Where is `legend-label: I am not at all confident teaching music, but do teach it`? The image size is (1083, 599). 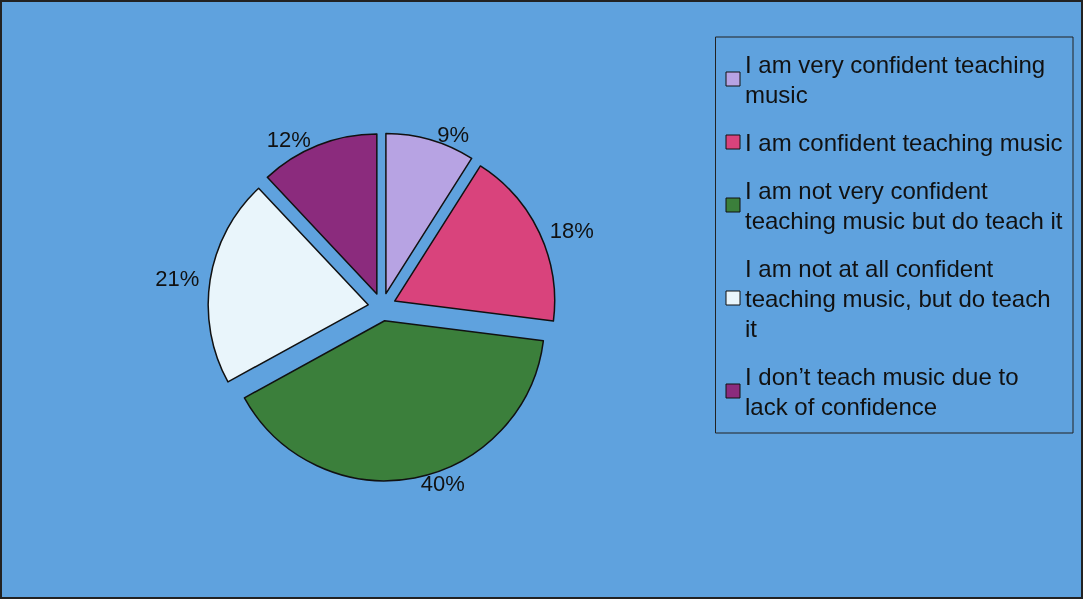
legend-label: I am not at all confident teaching music, but do teach it is located at coordinates (901, 298).